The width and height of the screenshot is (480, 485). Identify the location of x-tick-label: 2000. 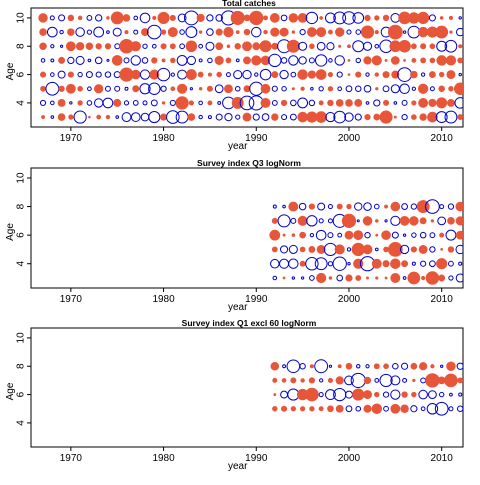
(349, 138).